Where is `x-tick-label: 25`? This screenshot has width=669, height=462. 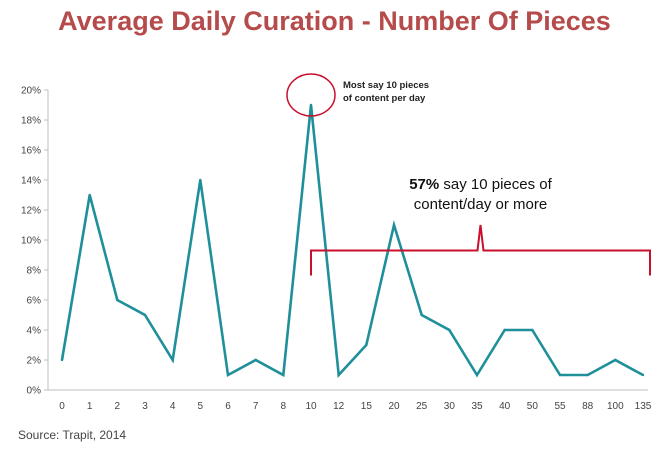
x-tick-label: 25 is located at coordinates (422, 406).